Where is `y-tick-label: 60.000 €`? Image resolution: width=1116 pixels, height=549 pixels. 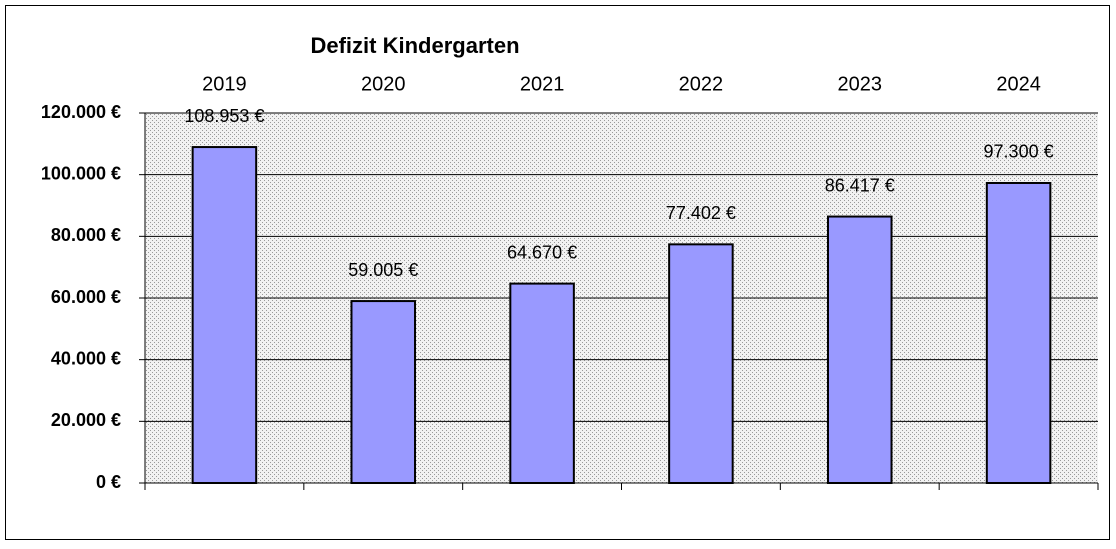 y-tick-label: 60.000 € is located at coordinates (86, 297).